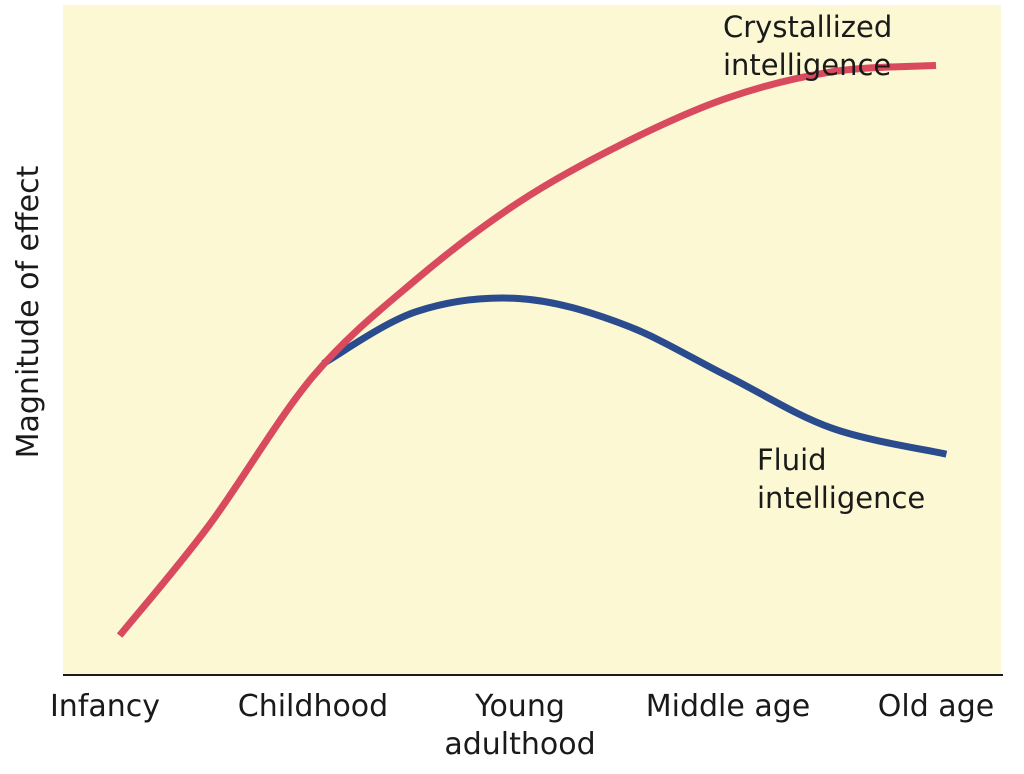 The image size is (1024, 774). What do you see at coordinates (807, 46) in the screenshot?
I see `series-label-crystallized: Crystallized intelligence` at bounding box center [807, 46].